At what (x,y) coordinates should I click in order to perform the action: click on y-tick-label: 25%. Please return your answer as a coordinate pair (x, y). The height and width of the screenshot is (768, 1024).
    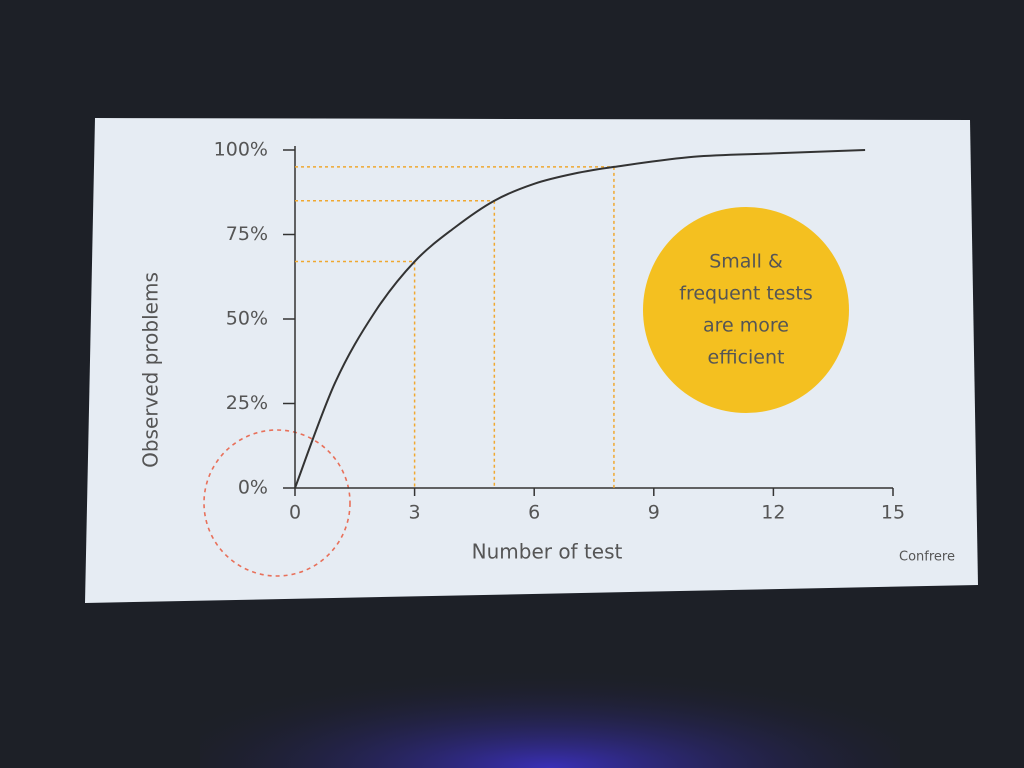
    Looking at the image, I should click on (247, 403).